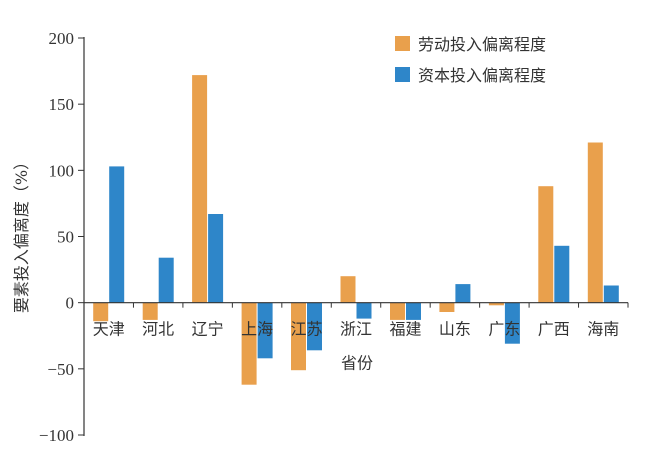 This screenshot has width=650, height=453. I want to click on x-category-label: 广东, so click(504, 329).